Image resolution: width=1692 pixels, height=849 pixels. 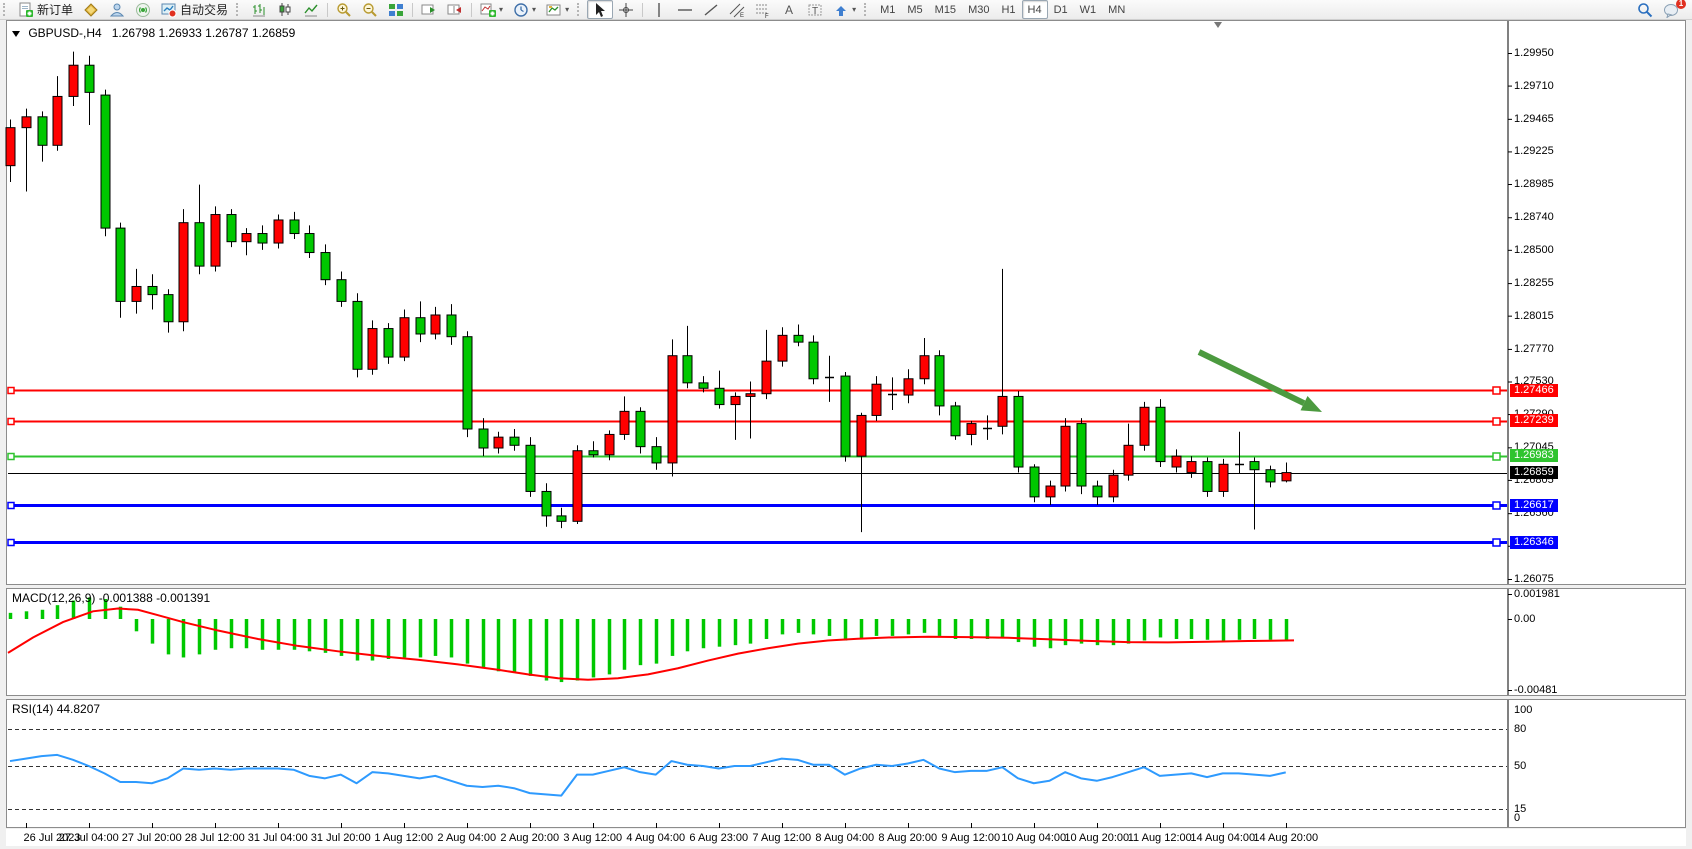 What do you see at coordinates (888, 9) in the screenshot?
I see `timeframe-button-M1: M1` at bounding box center [888, 9].